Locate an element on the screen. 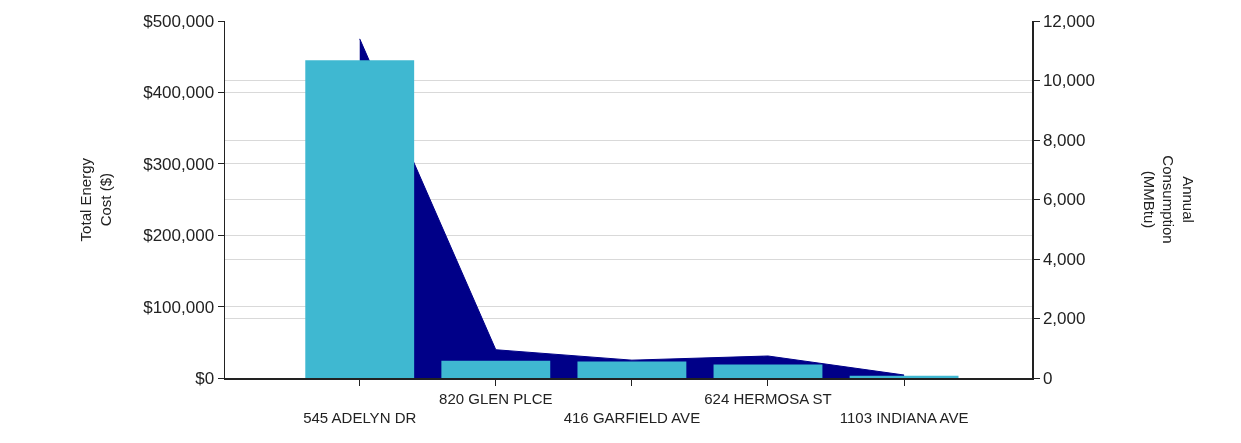  x-tick-label: 624 HERMOSA ST is located at coordinates (768, 398).